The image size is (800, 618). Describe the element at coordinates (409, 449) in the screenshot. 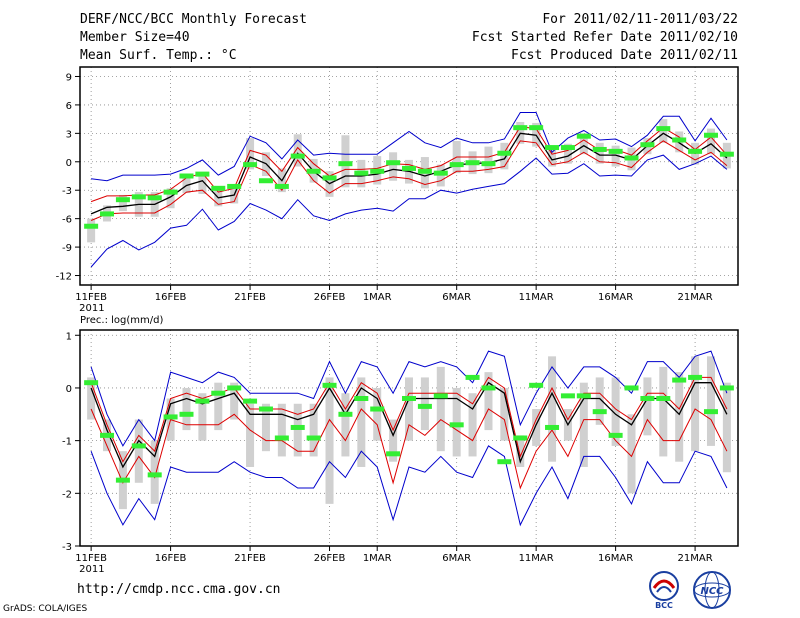

I see `prec-line-lower` at that location.